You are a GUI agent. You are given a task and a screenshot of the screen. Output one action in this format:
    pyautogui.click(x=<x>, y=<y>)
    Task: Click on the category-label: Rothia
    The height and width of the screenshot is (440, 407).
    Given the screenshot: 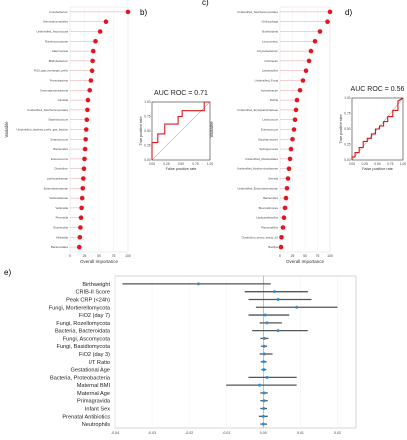 What is the action you would take?
    pyautogui.click(x=274, y=100)
    